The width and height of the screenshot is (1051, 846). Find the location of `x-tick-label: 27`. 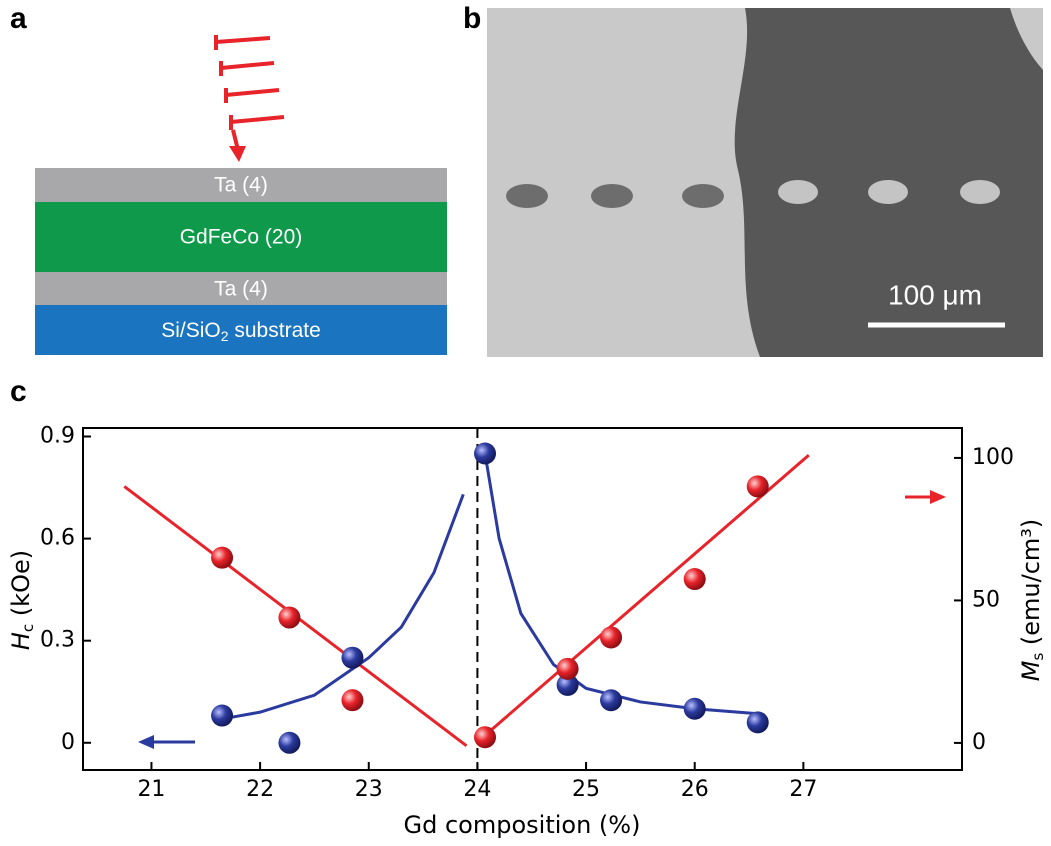

x-tick-label: 27 is located at coordinates (803, 789).